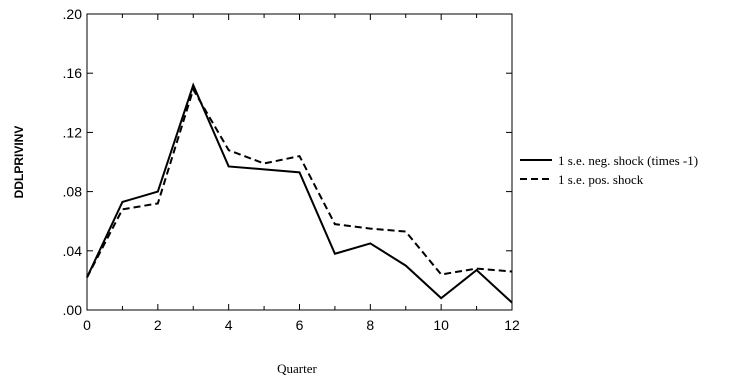  What do you see at coordinates (158, 325) in the screenshot?
I see `x-tick-label: 2` at bounding box center [158, 325].